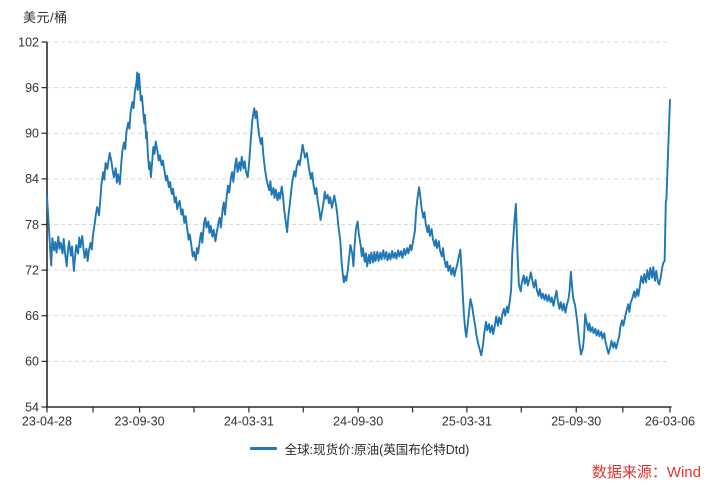 This screenshot has height=498, width=719. Describe the element at coordinates (140, 422) in the screenshot. I see `x-tick-label: 23-09-30` at that location.